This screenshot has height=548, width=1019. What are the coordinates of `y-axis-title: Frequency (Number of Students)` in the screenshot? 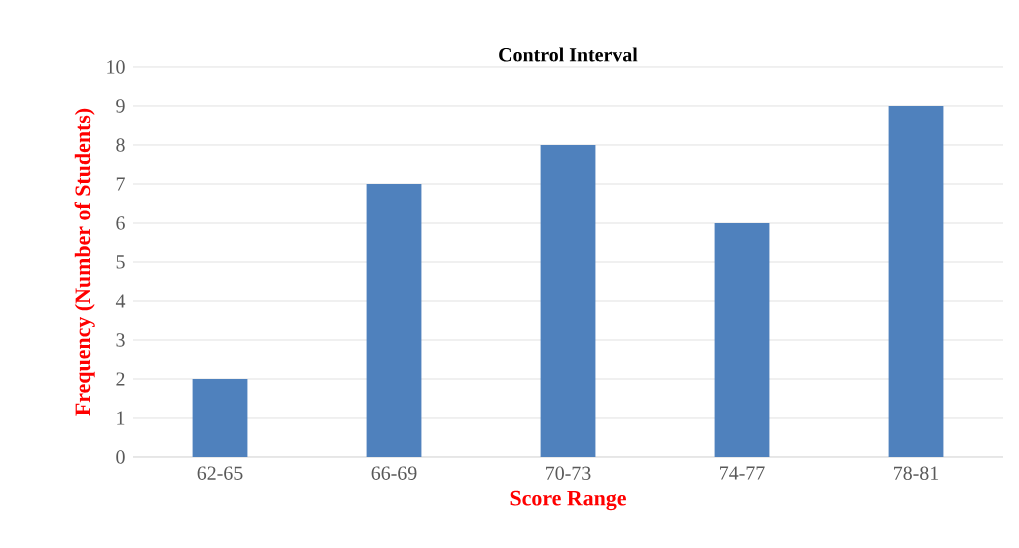 It's located at (84, 262).